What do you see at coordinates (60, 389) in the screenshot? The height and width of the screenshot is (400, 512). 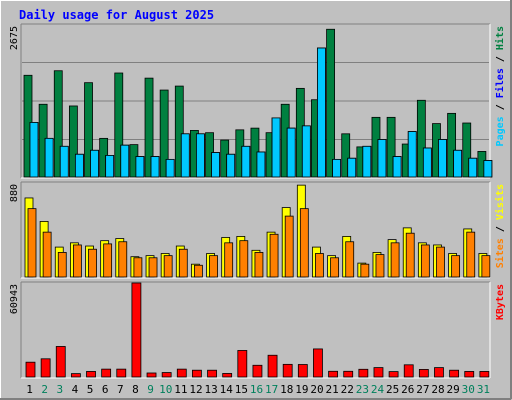 I see `x-tick-label-3: 3` at bounding box center [60, 389].